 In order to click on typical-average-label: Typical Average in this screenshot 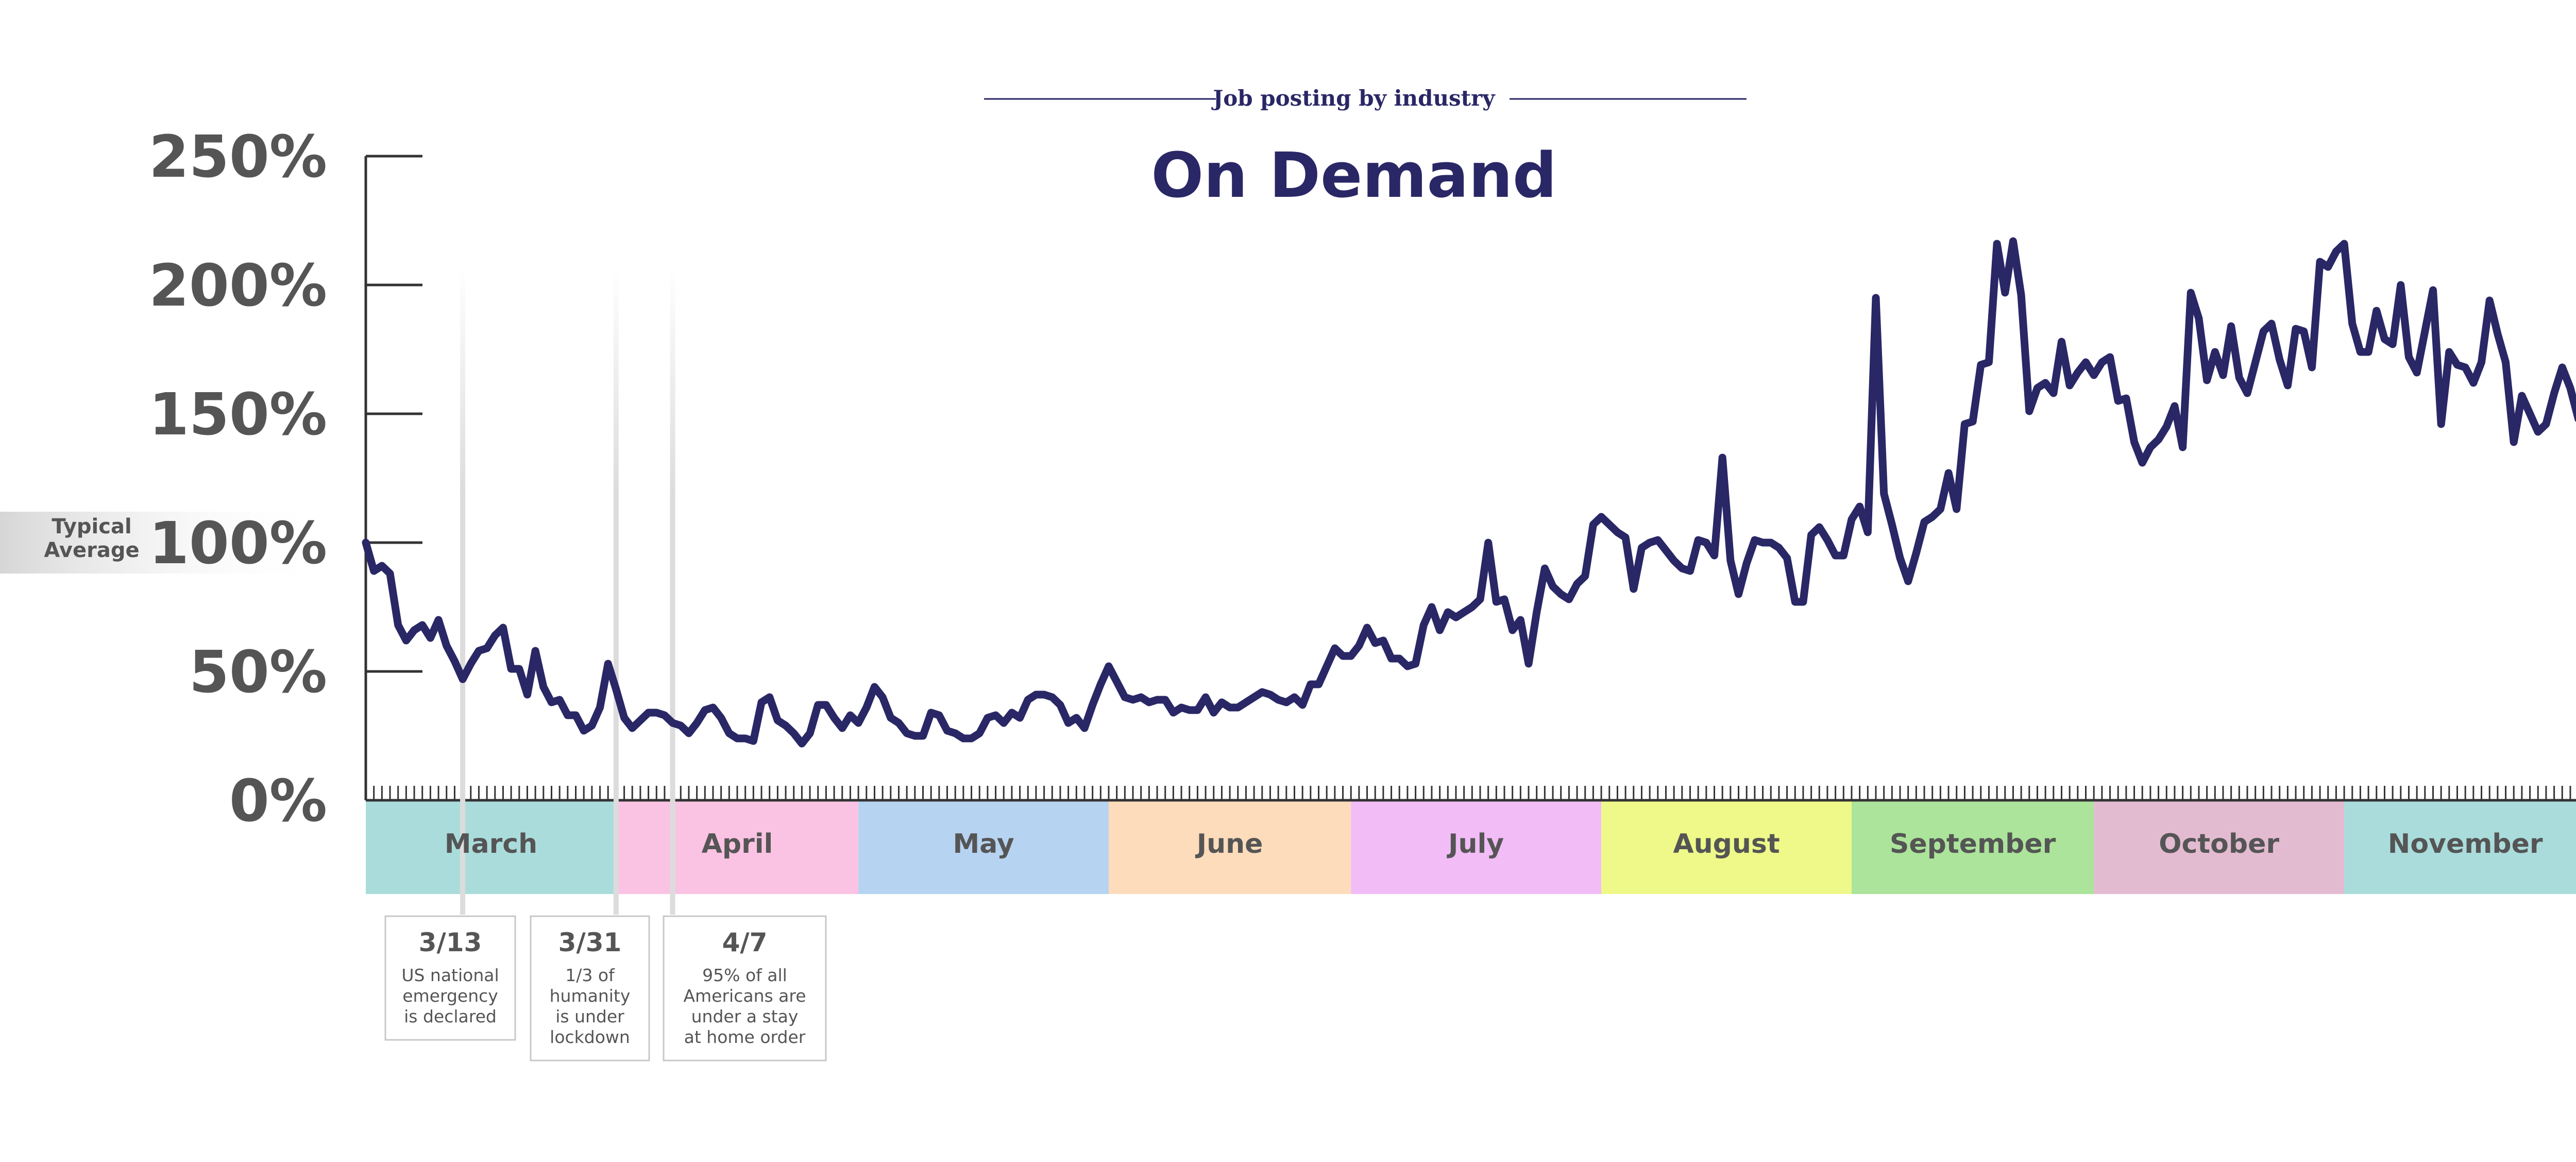, I will do `click(91, 538)`.